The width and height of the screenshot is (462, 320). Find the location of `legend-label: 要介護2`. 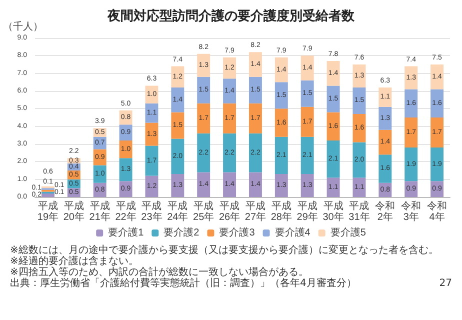

legend-label: 要介護2 is located at coordinates (182, 232).